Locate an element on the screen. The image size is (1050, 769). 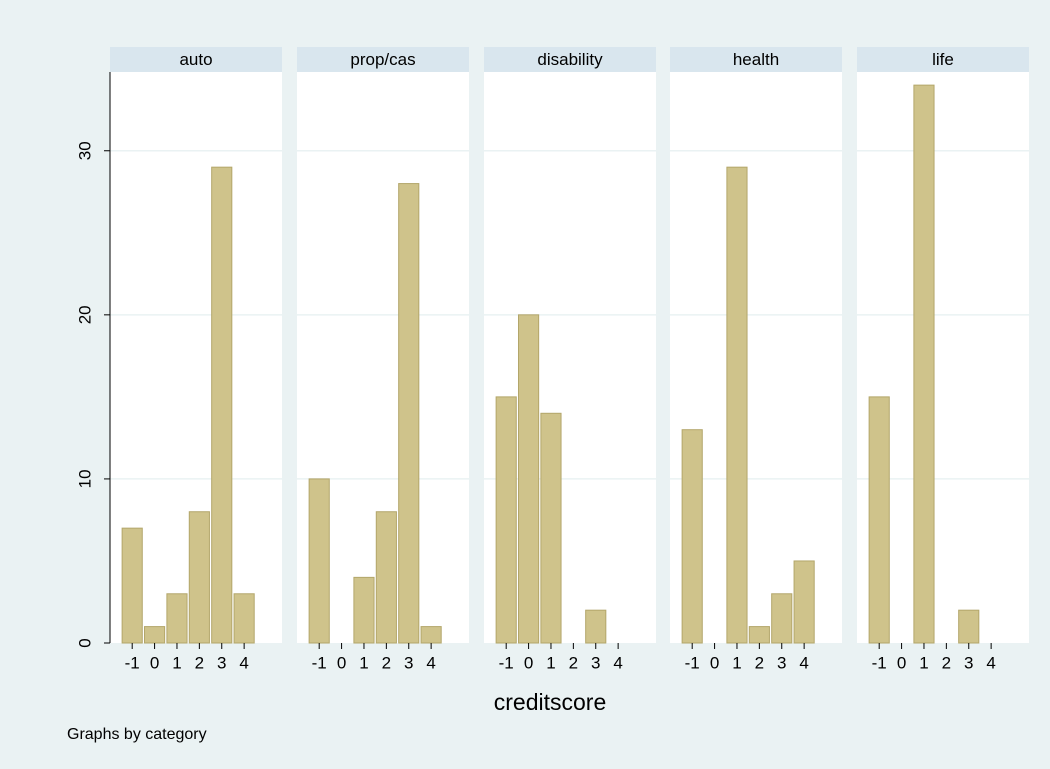
panel-title: auto is located at coordinates (195, 59).